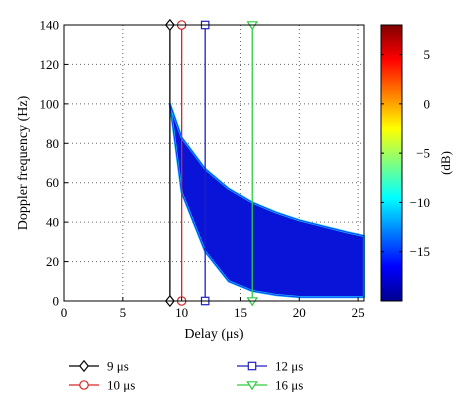  Describe the element at coordinates (52, 182) in the screenshot. I see `y-tick-label: 60` at that location.